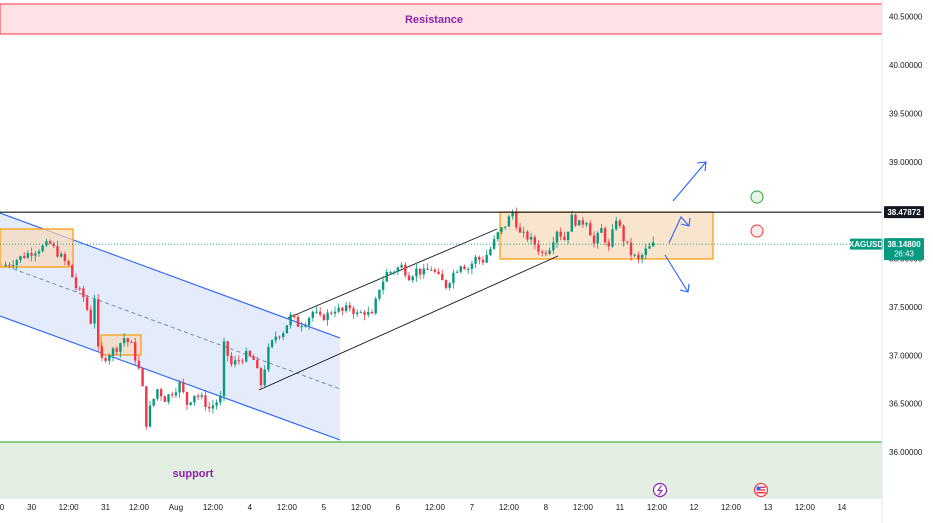 This screenshot has height=523, width=933. Describe the element at coordinates (441, 470) in the screenshot. I see `support-zone` at that location.